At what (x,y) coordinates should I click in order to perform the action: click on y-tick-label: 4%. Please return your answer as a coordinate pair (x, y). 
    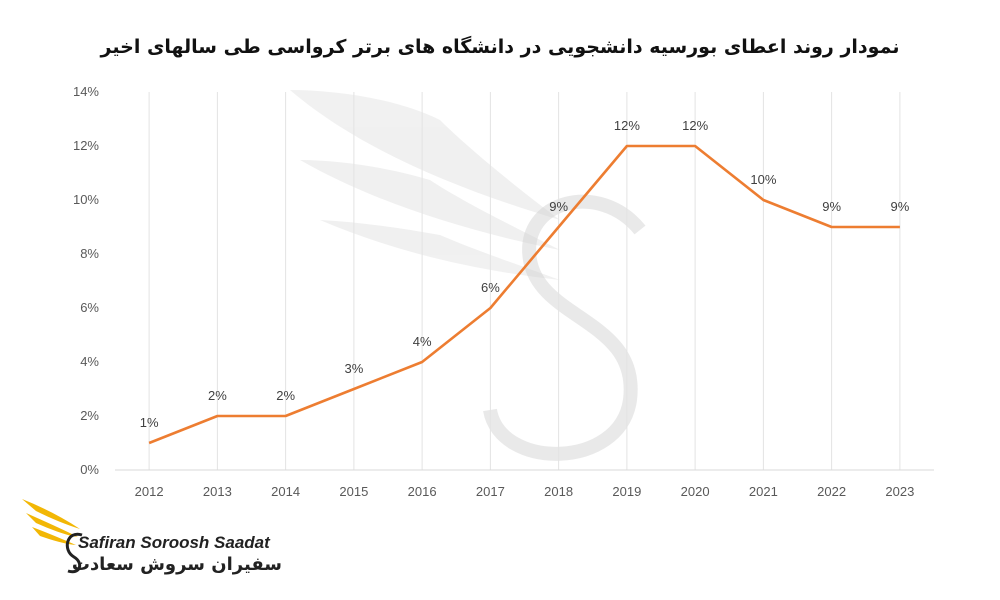
    Looking at the image, I should click on (89, 361).